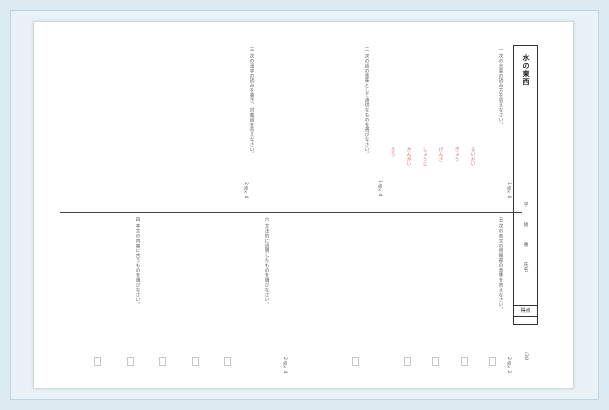 This screenshot has height=410, width=609. What do you see at coordinates (392, 152) in the screenshot?
I see `answer-text: ろう` at bounding box center [392, 152].